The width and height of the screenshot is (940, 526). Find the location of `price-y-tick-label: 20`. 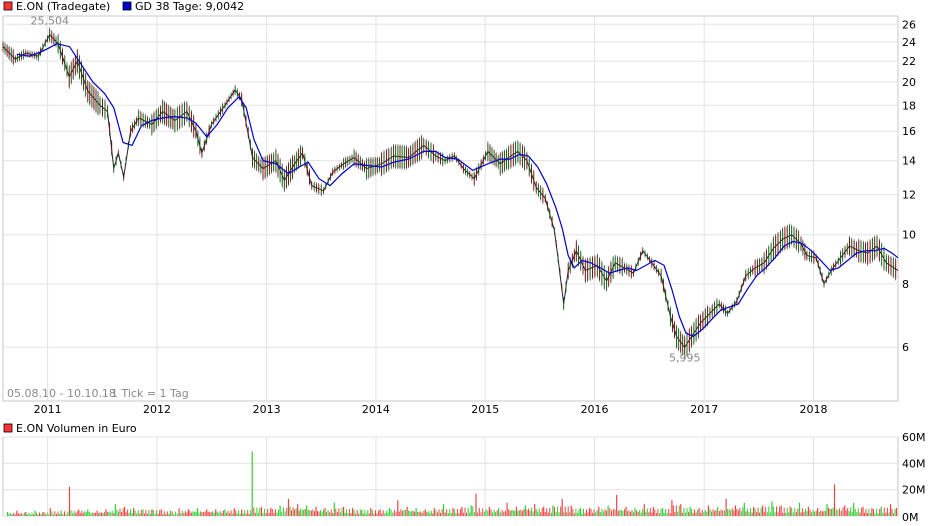

price-y-tick-label: 20 is located at coordinates (909, 82).